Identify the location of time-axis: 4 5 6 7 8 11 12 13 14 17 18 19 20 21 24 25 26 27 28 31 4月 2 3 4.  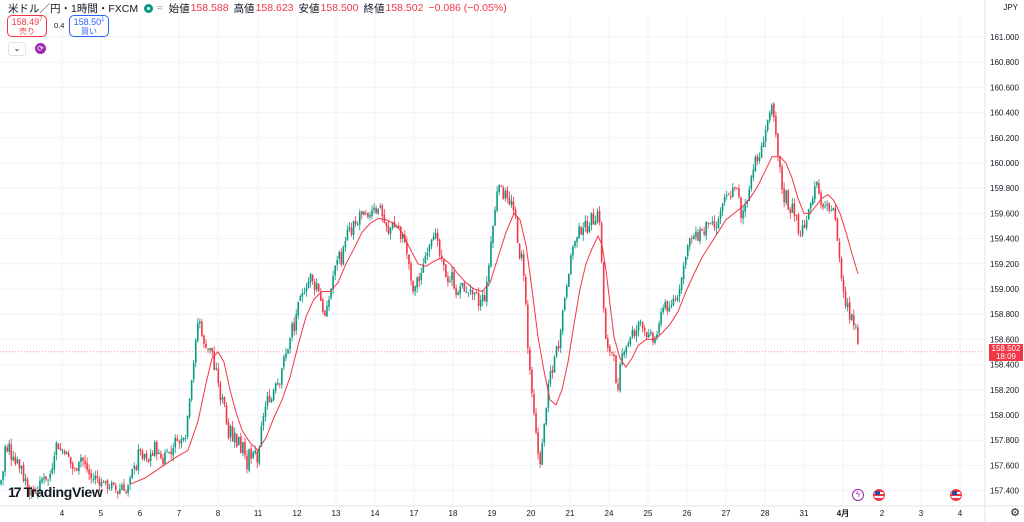
(512, 511).